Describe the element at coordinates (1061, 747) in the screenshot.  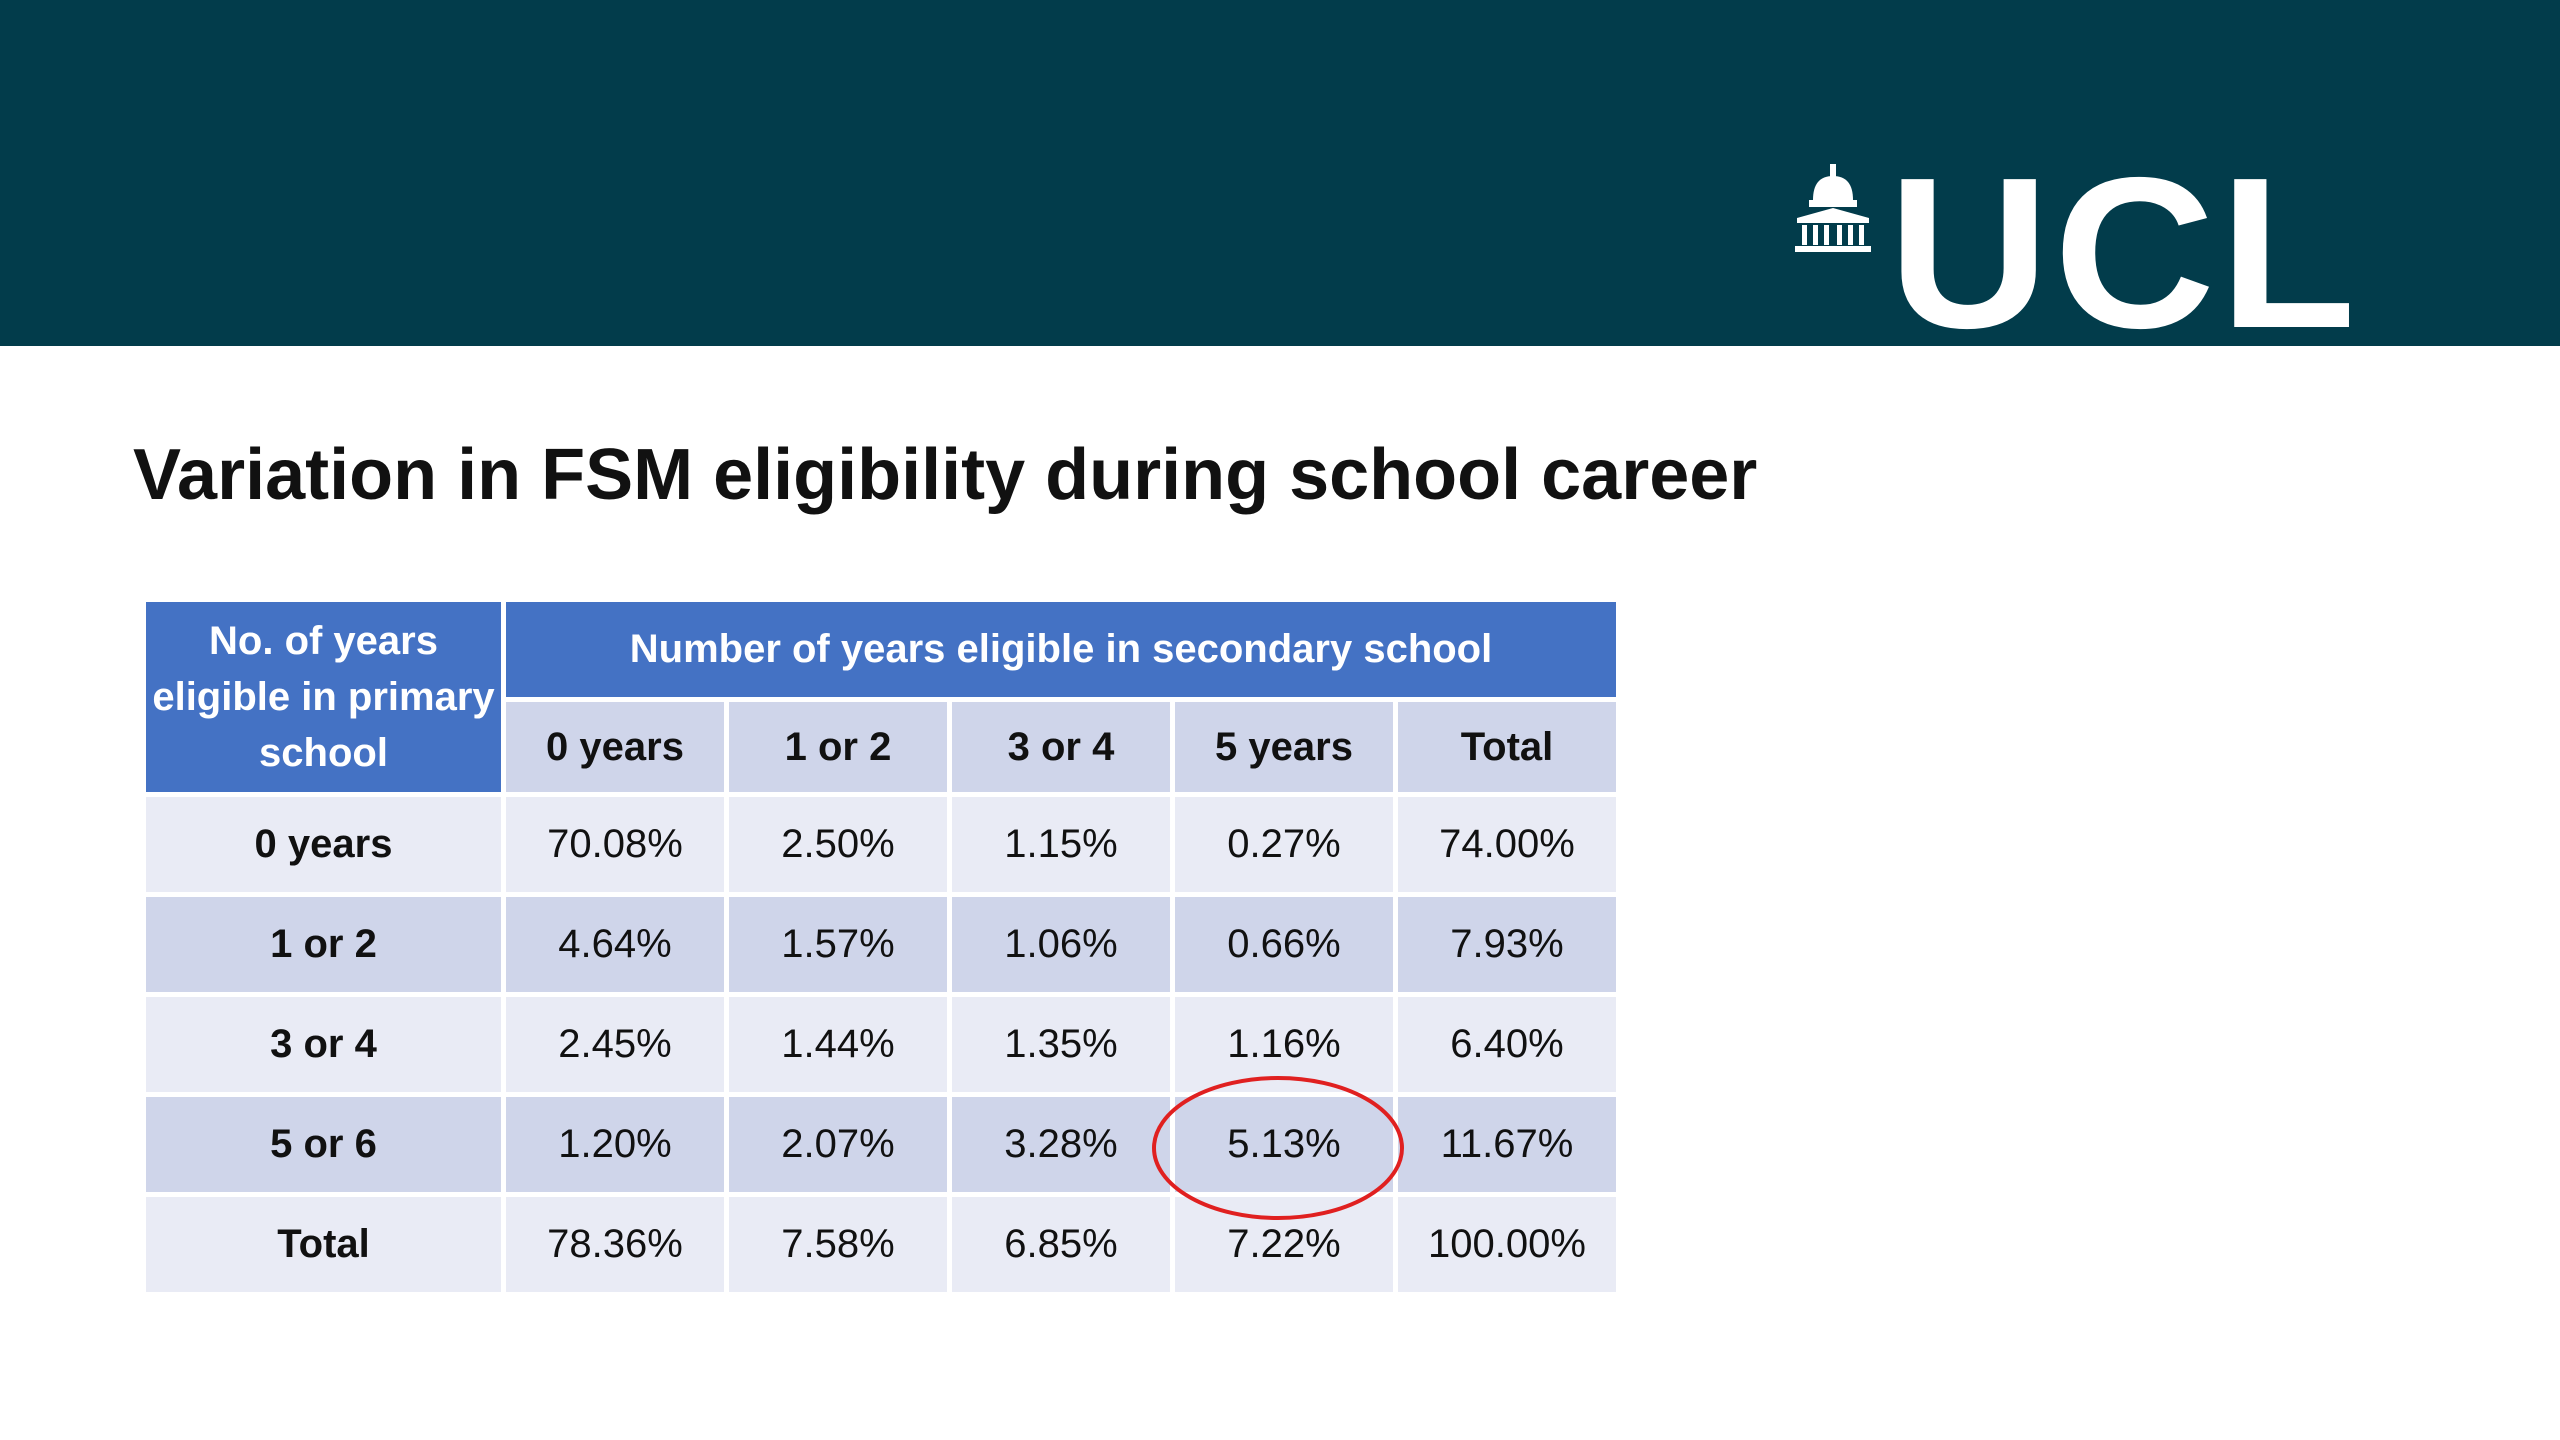
I see `column-header: 3 or 4` at that location.